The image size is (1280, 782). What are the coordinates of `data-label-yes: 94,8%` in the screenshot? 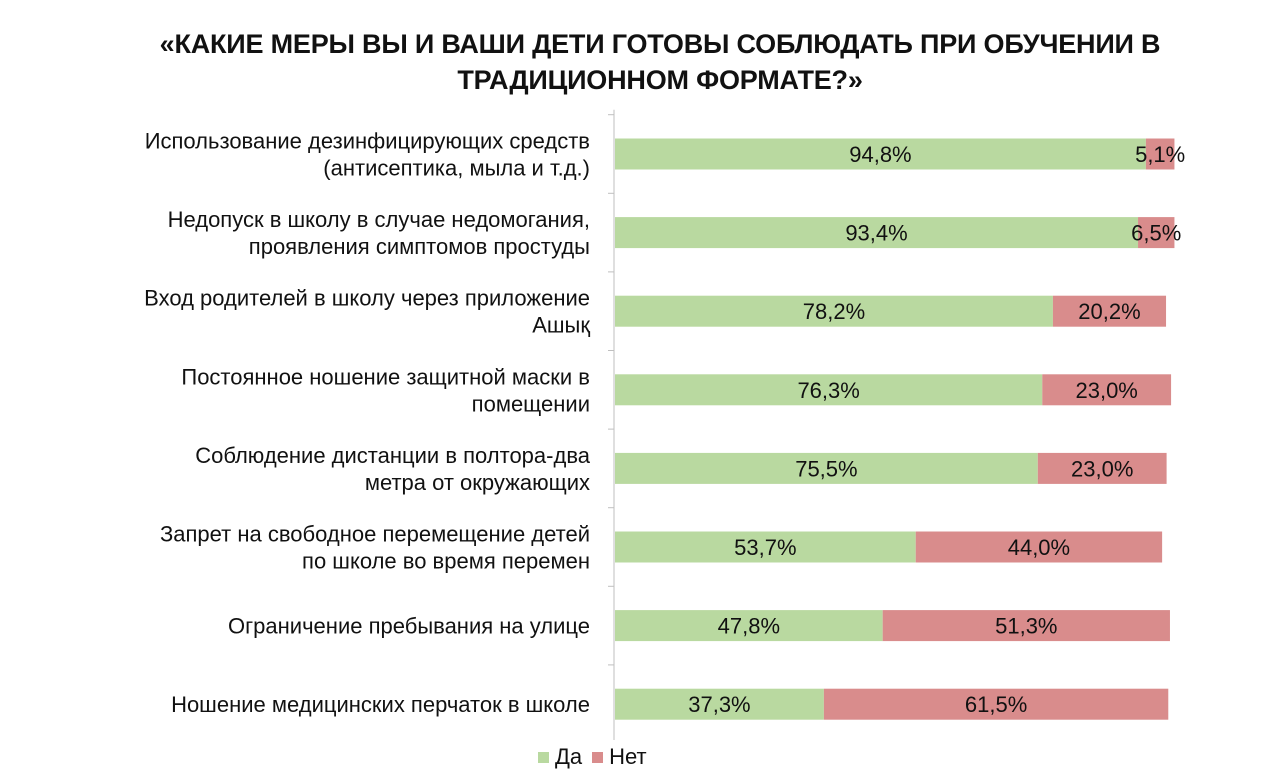 It's located at (880, 154).